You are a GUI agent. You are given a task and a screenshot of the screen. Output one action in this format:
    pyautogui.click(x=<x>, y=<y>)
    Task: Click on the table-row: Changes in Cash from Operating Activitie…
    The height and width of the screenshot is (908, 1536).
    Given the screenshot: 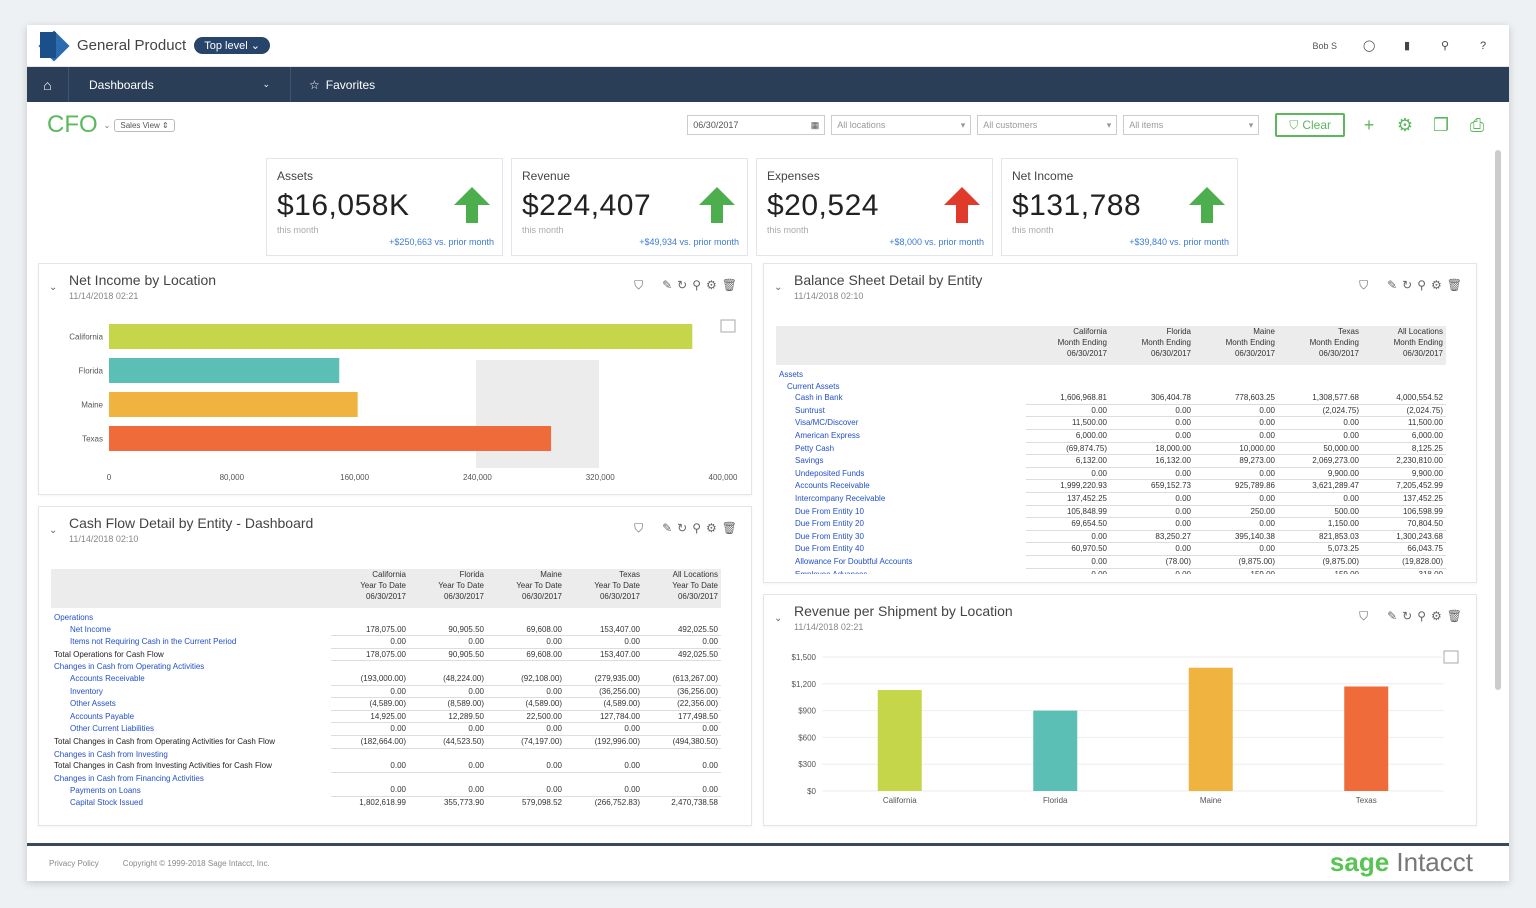 What is the action you would take?
    pyautogui.click(x=386, y=667)
    